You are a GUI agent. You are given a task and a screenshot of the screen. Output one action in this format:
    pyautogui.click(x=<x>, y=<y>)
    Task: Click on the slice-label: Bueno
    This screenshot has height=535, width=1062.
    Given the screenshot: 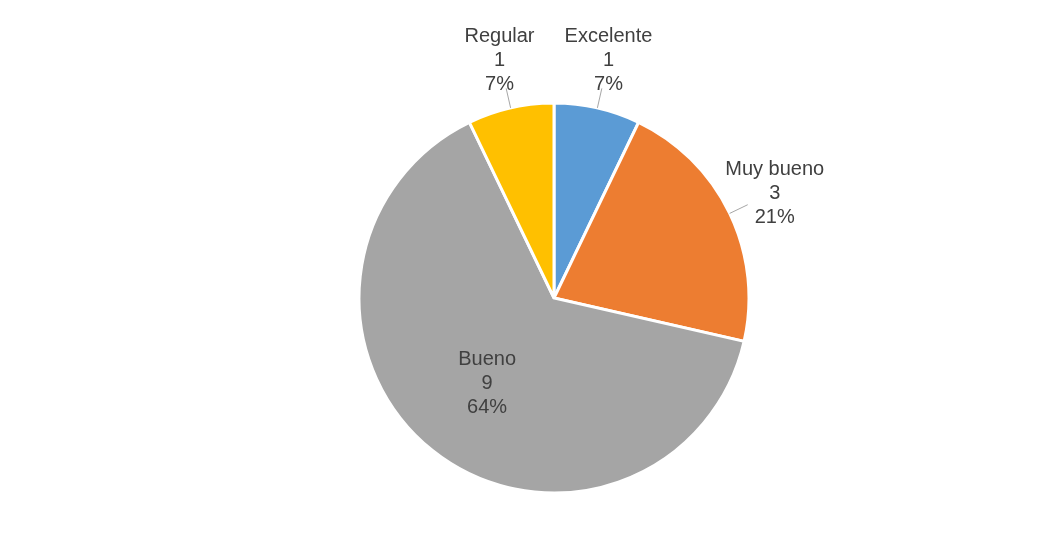 What is the action you would take?
    pyautogui.click(x=487, y=357)
    